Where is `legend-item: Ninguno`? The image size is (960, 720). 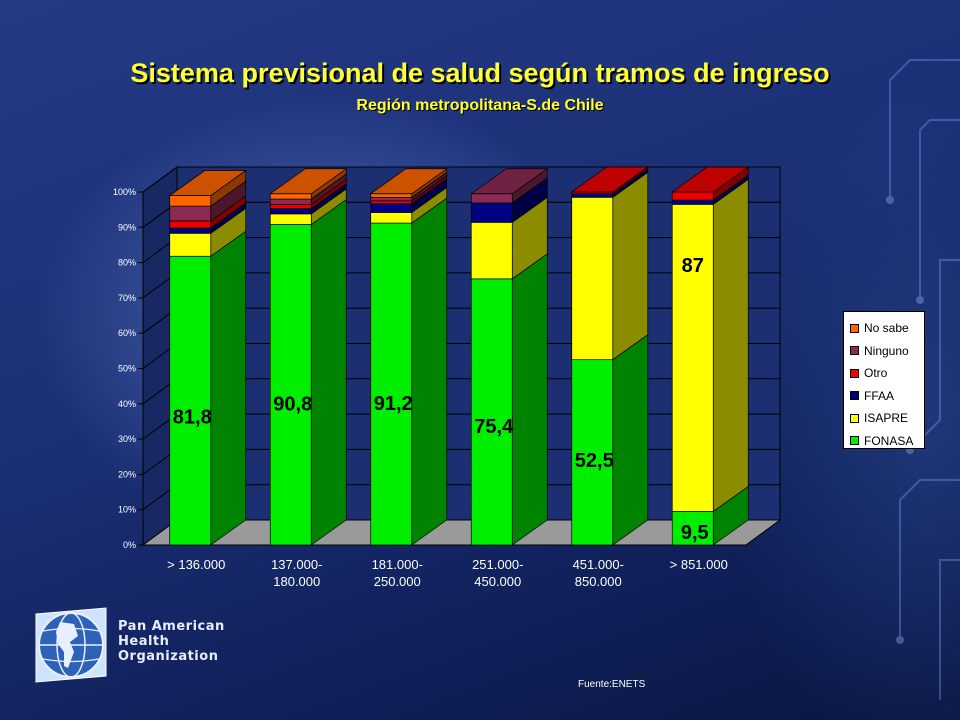
legend-item: Ninguno is located at coordinates (887, 351).